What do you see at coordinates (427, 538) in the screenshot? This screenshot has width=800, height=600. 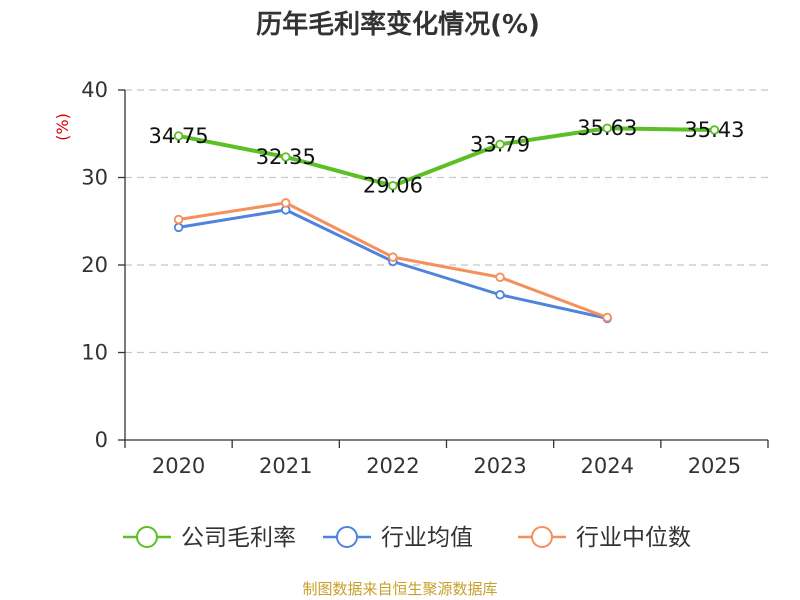 I see `legend-label-1: 行业均值` at bounding box center [427, 538].